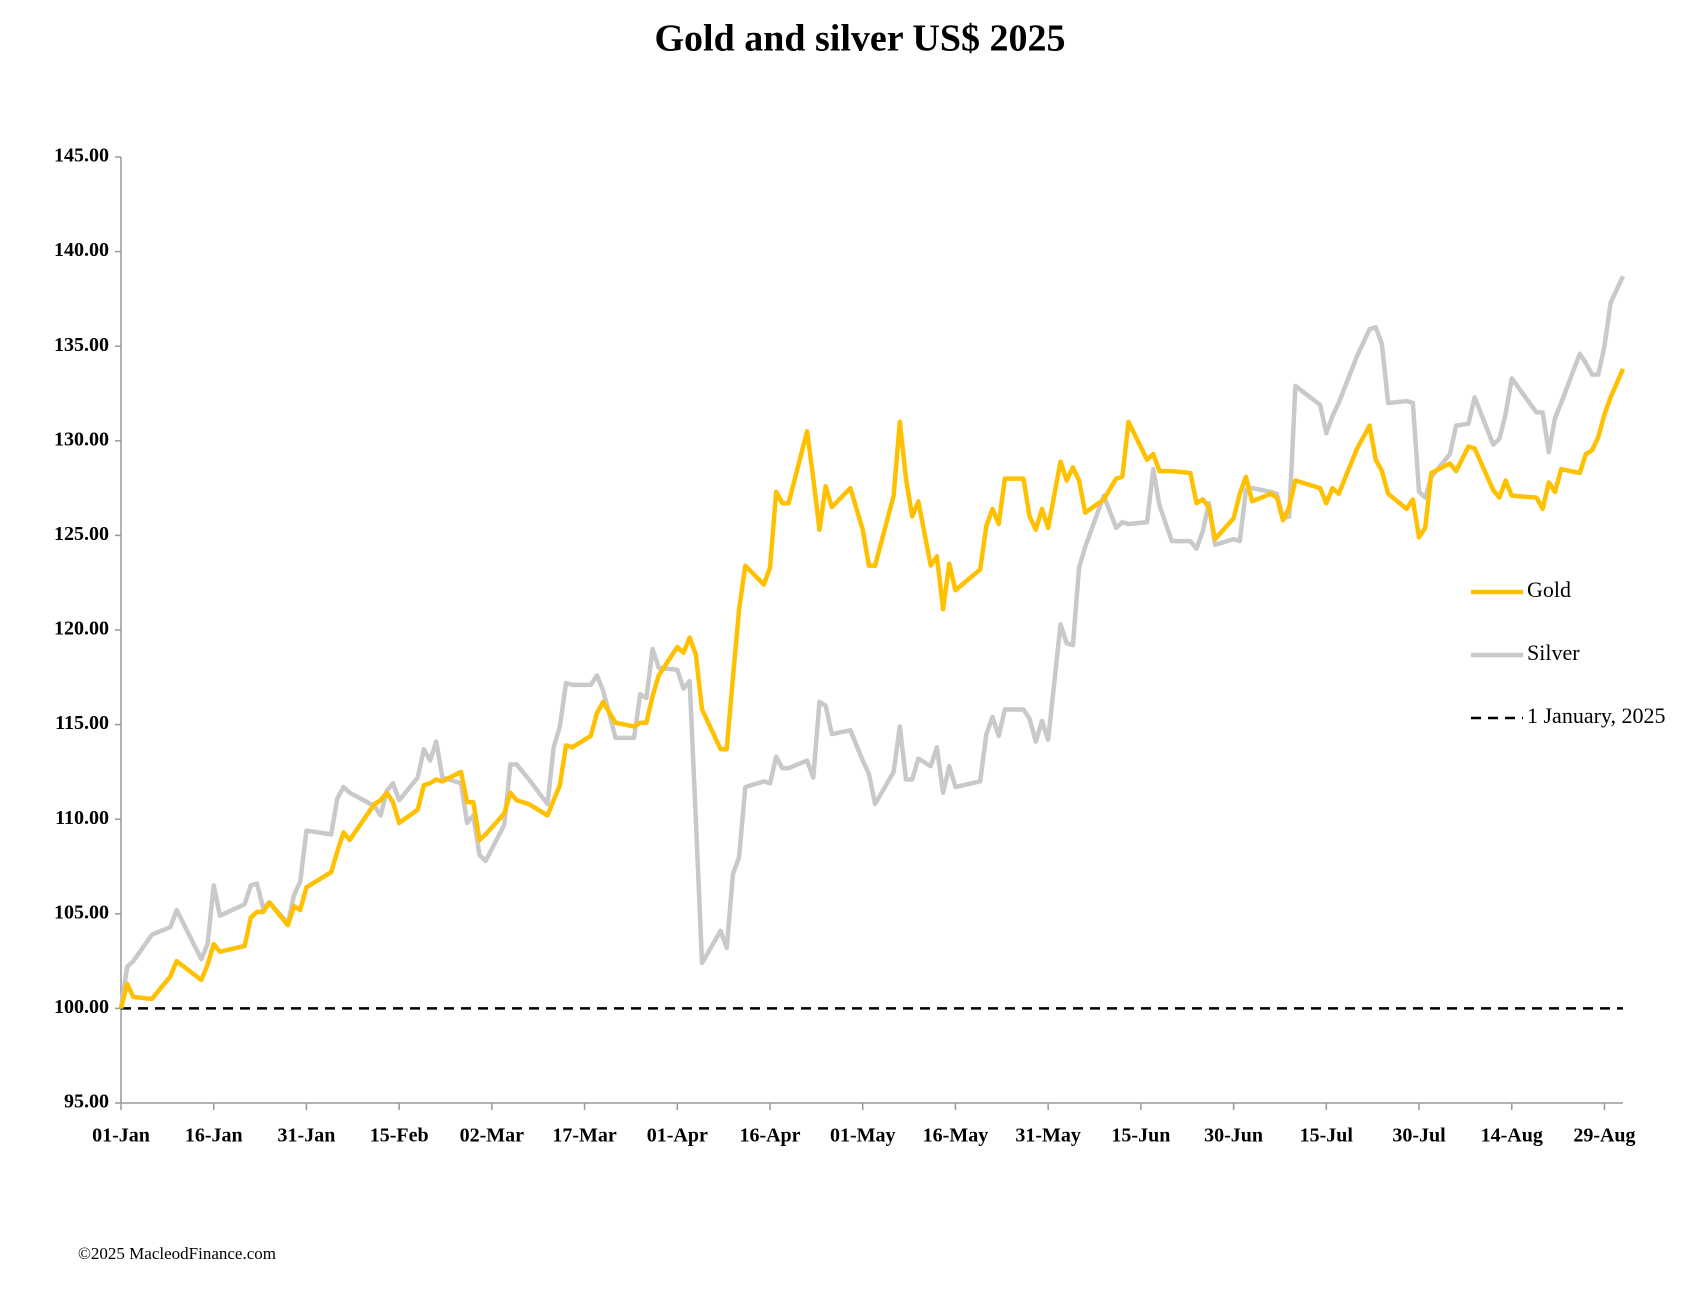 This screenshot has height=1292, width=1706. I want to click on x-tick-label: 15-Jun, so click(1140, 1136).